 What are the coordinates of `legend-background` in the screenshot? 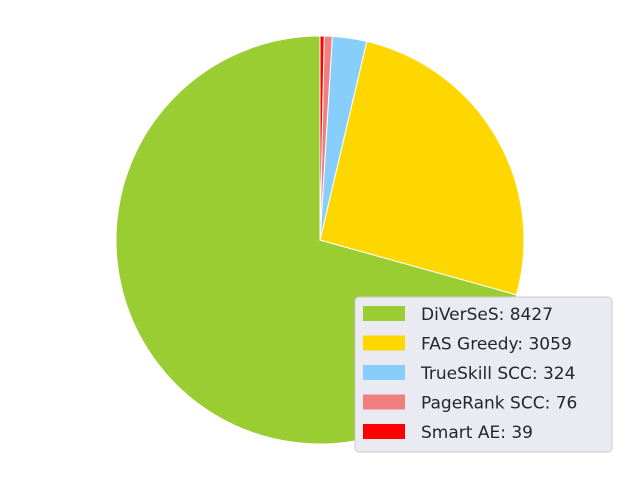 It's located at (483, 374).